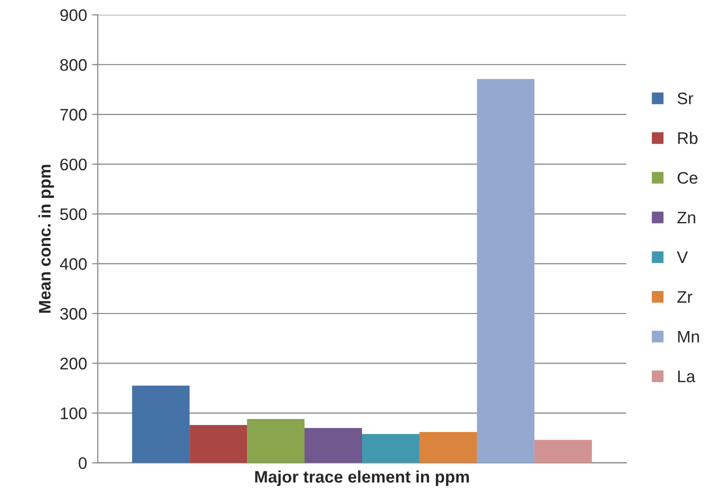  I want to click on y-tick-label: 200, so click(73, 364).